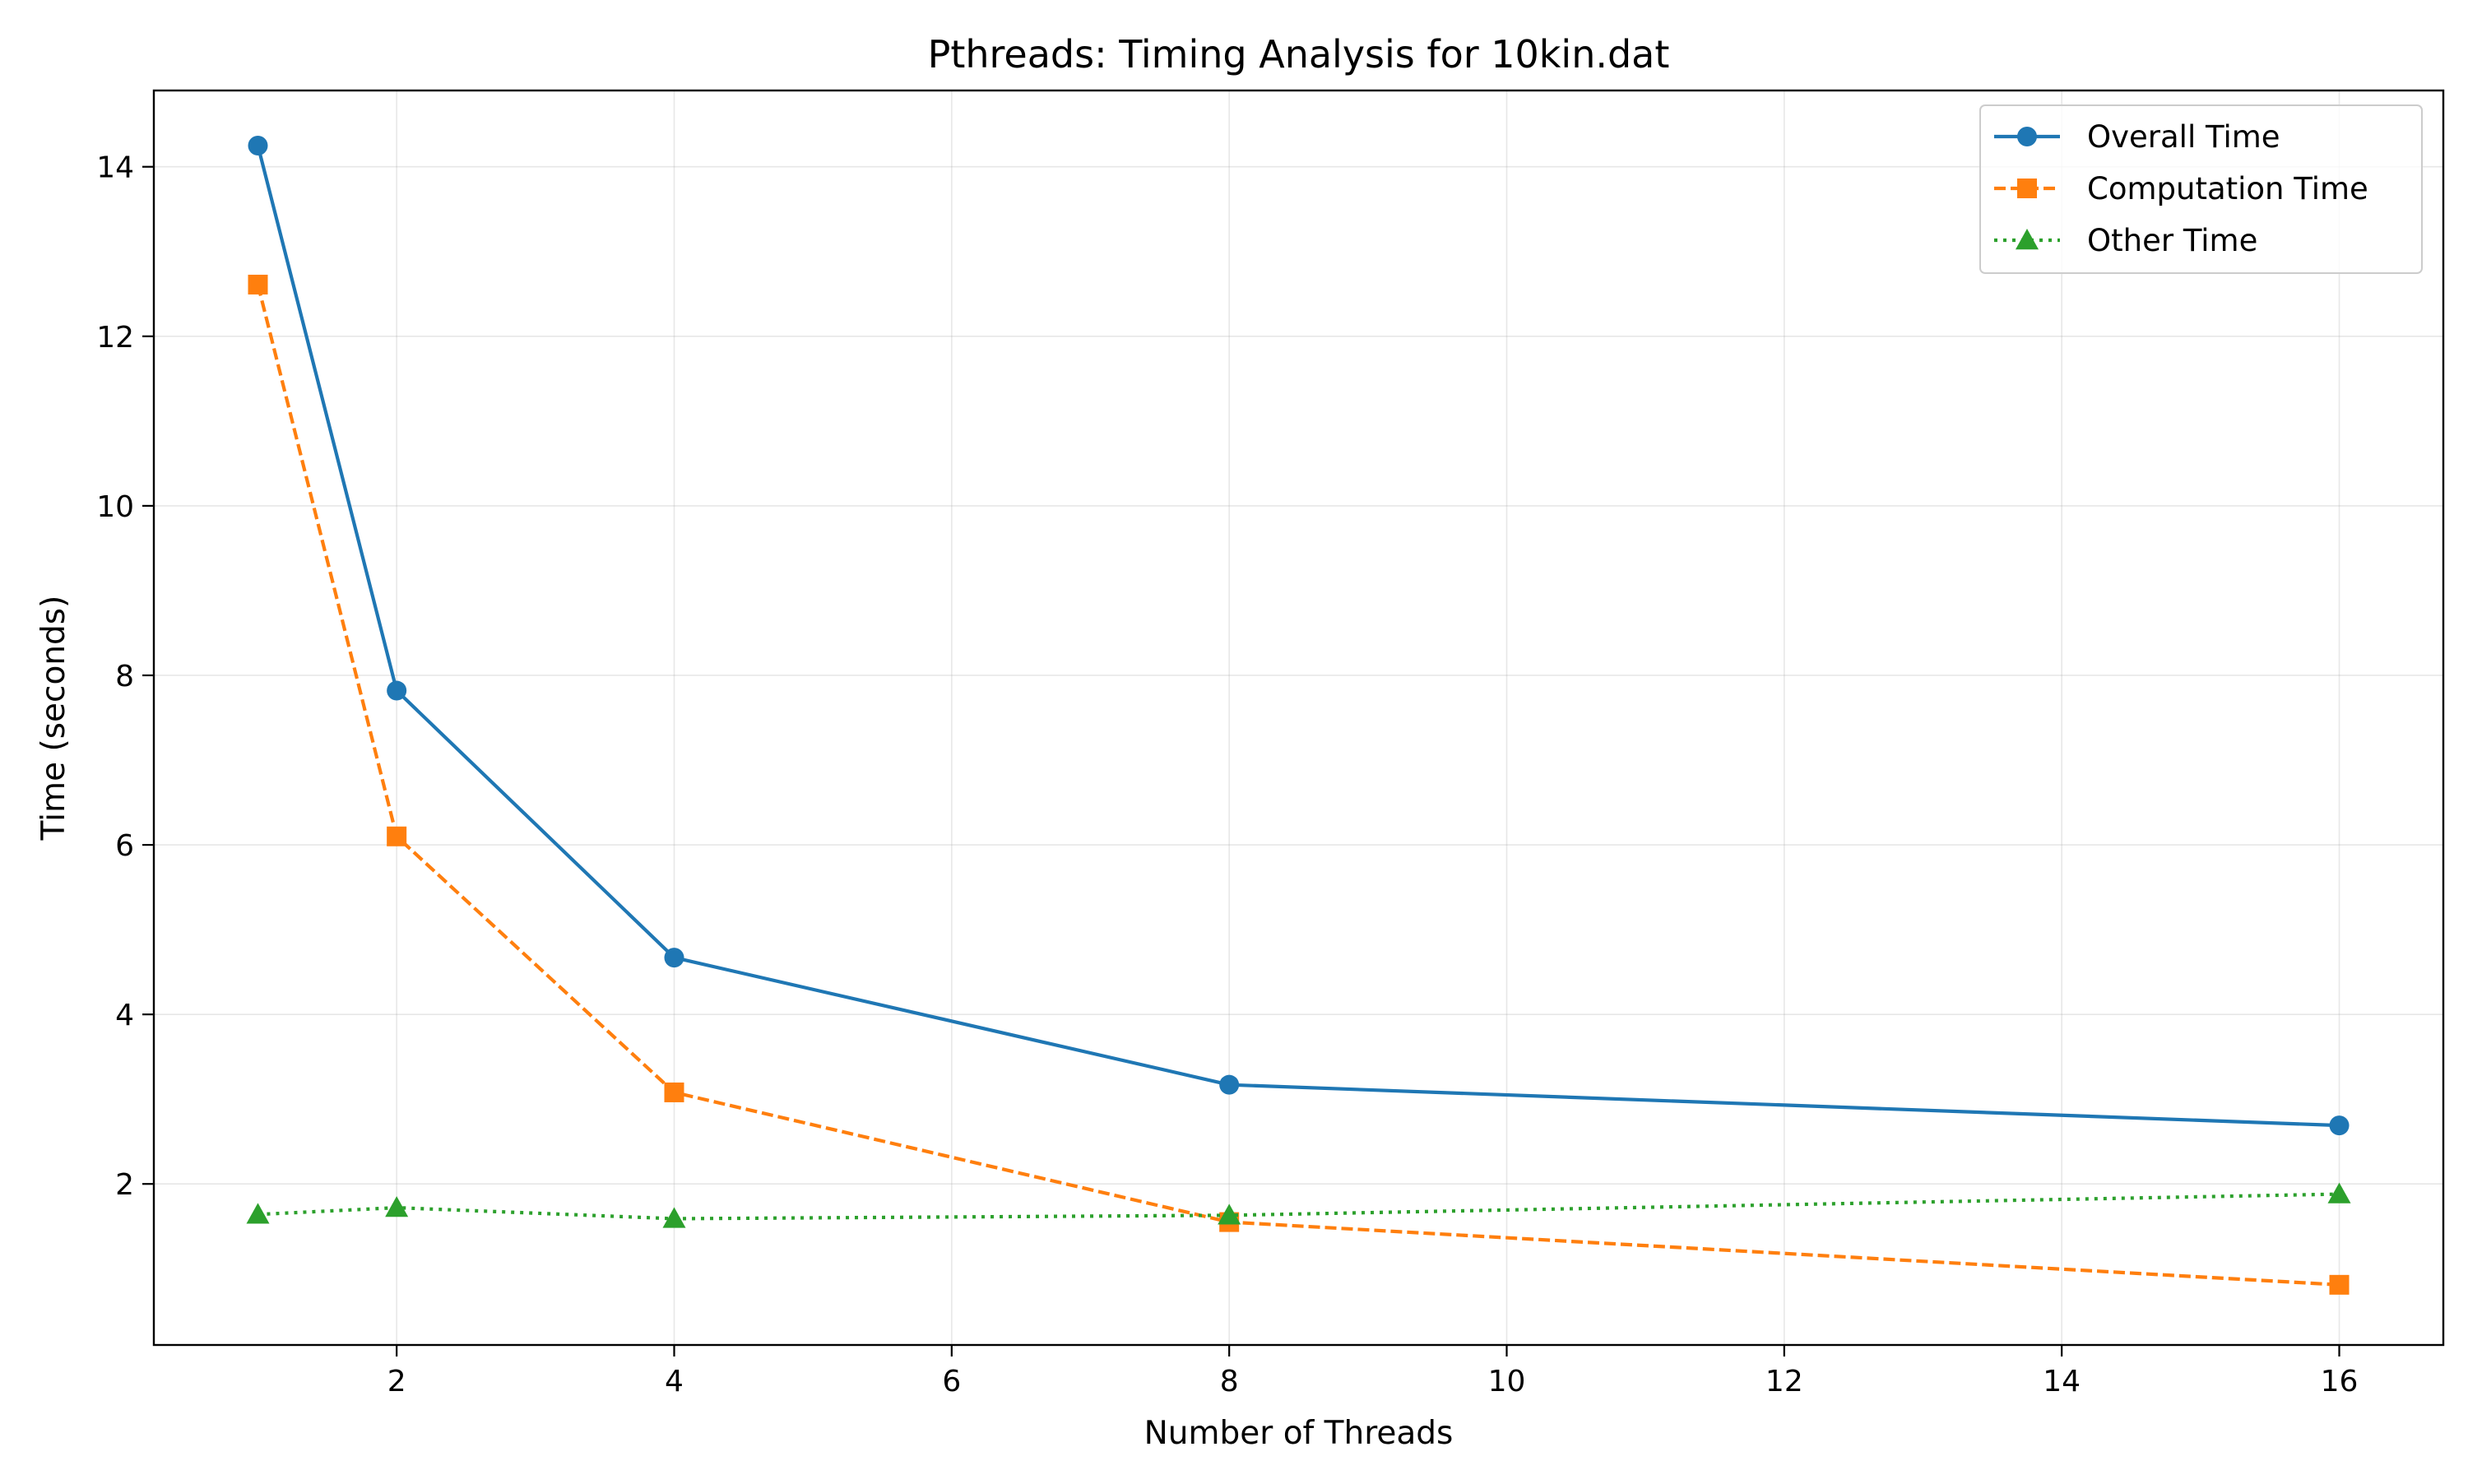 The image size is (2468, 1484). I want to click on x-tick-label: 6, so click(951, 1381).